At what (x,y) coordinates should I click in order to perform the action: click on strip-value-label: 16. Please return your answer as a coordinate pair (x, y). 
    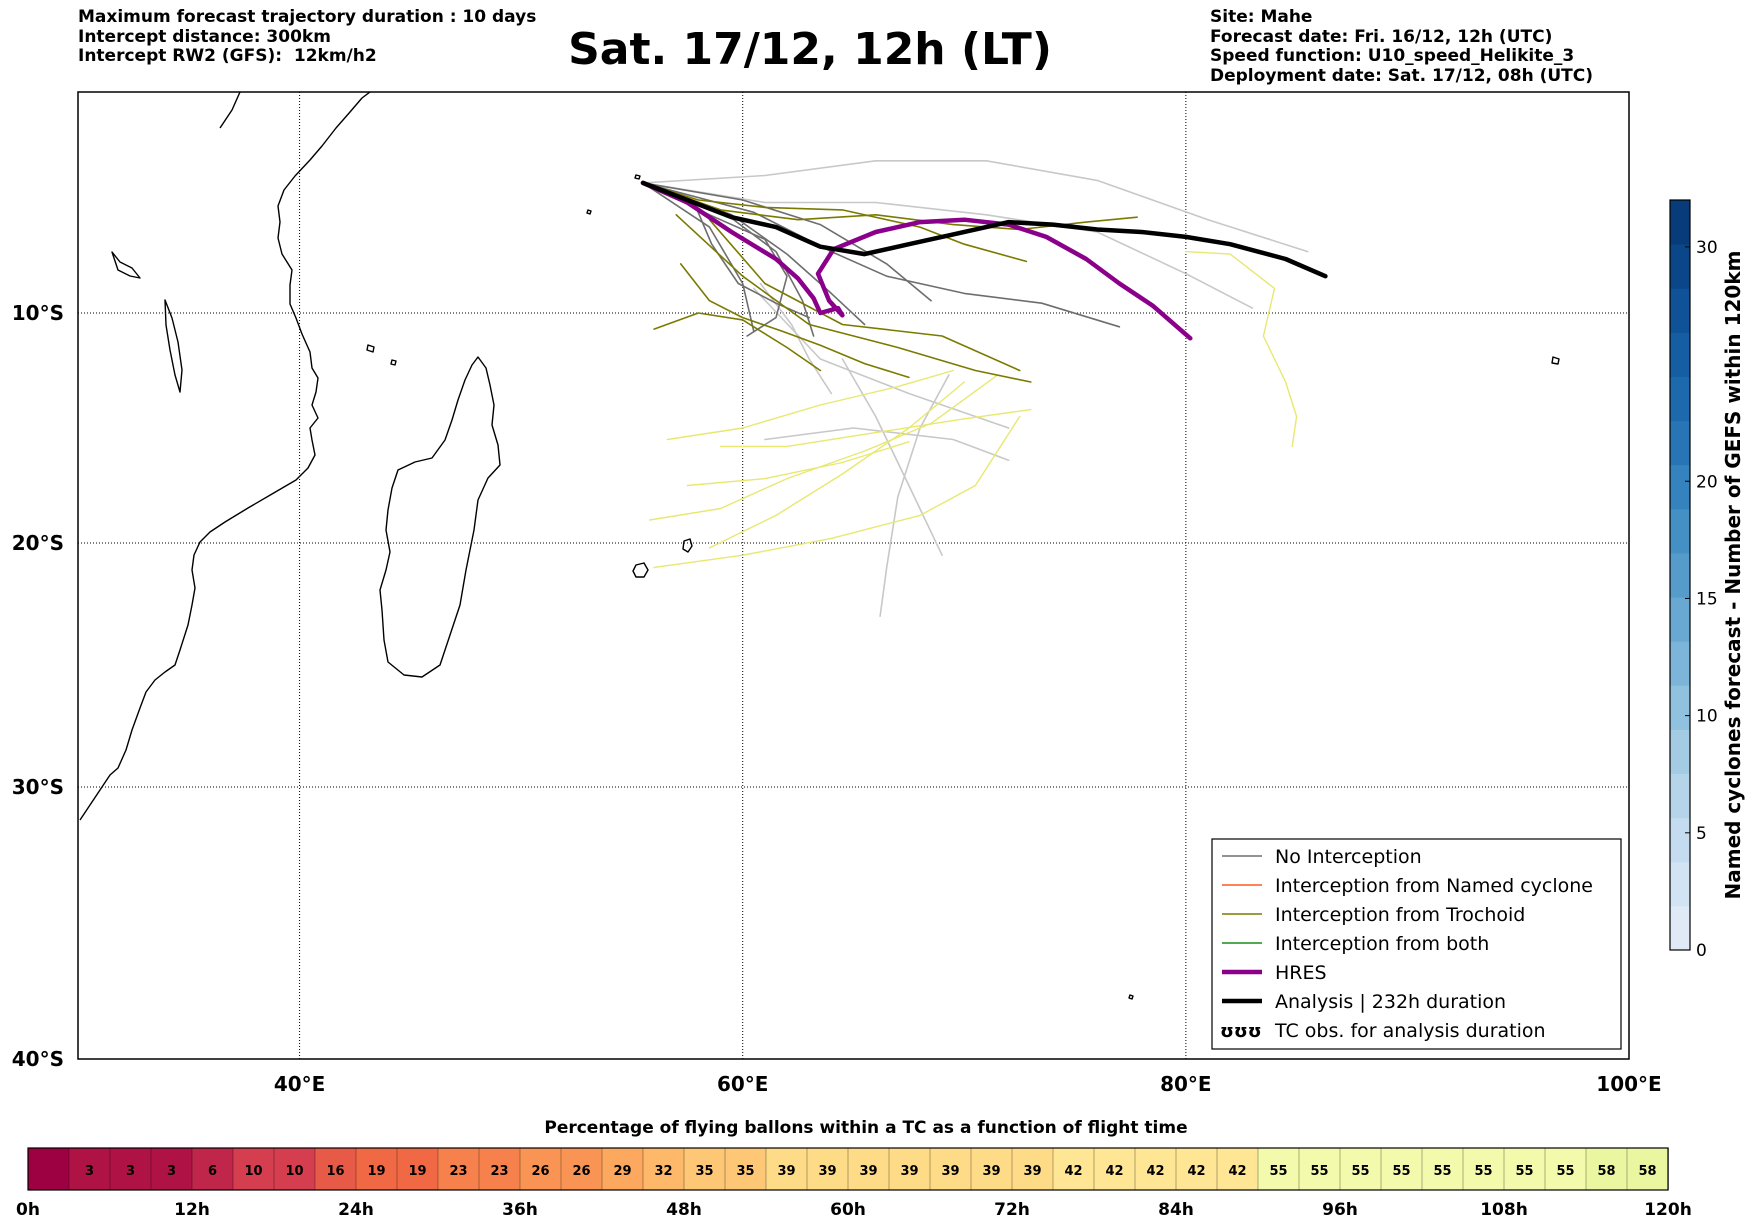
    Looking at the image, I should click on (335, 1171).